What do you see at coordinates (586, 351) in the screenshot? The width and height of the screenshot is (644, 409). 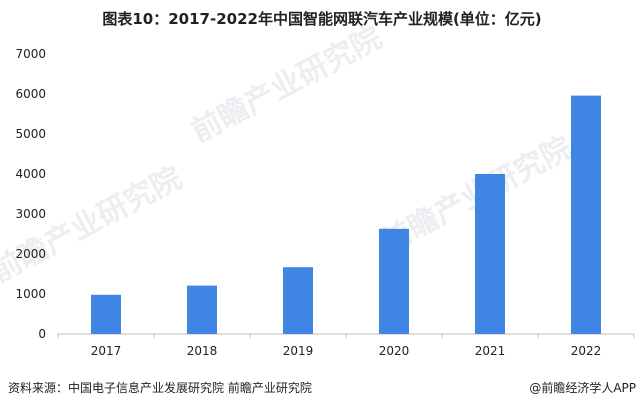 I see `x-tick-label: 2022` at bounding box center [586, 351].